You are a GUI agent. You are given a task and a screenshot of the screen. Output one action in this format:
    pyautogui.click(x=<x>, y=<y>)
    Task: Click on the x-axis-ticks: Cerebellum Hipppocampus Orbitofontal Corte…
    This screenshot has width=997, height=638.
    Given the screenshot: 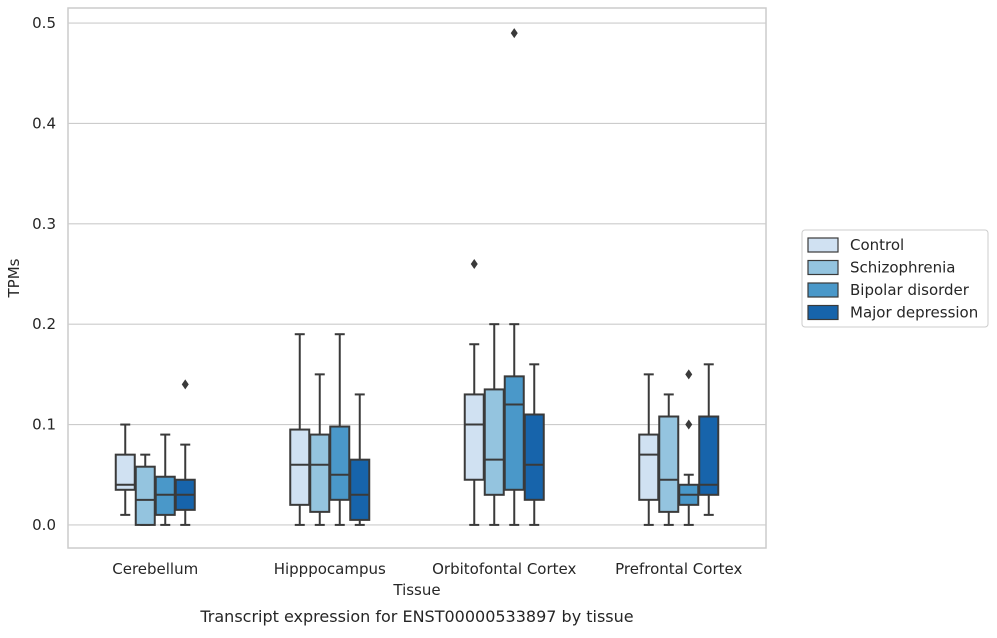 What is the action you would take?
    pyautogui.click(x=427, y=569)
    